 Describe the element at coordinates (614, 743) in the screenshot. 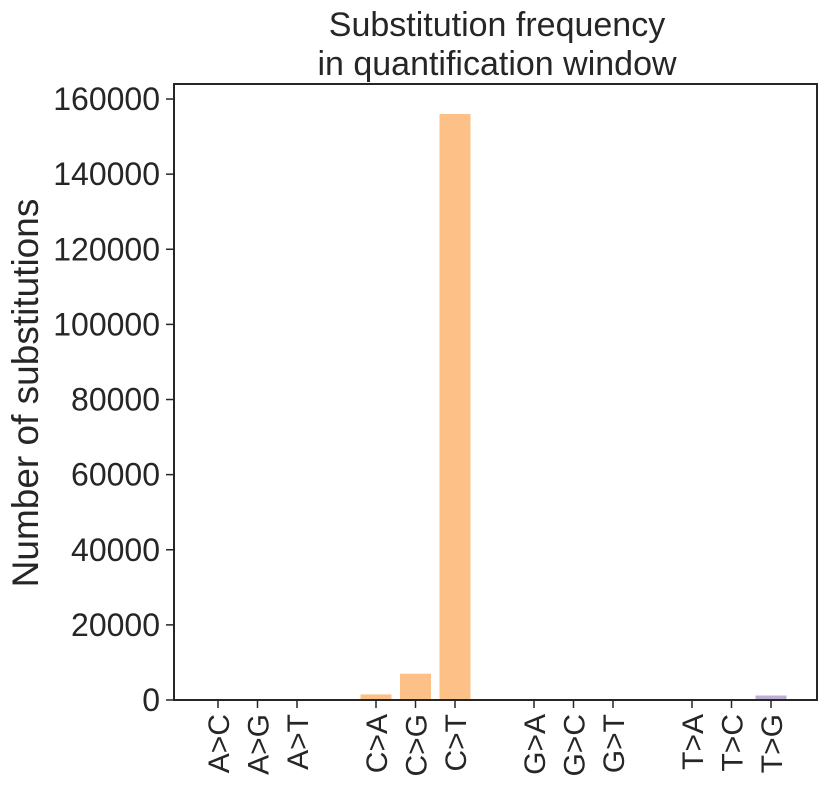

I see `x-tick-label: G>T` at that location.